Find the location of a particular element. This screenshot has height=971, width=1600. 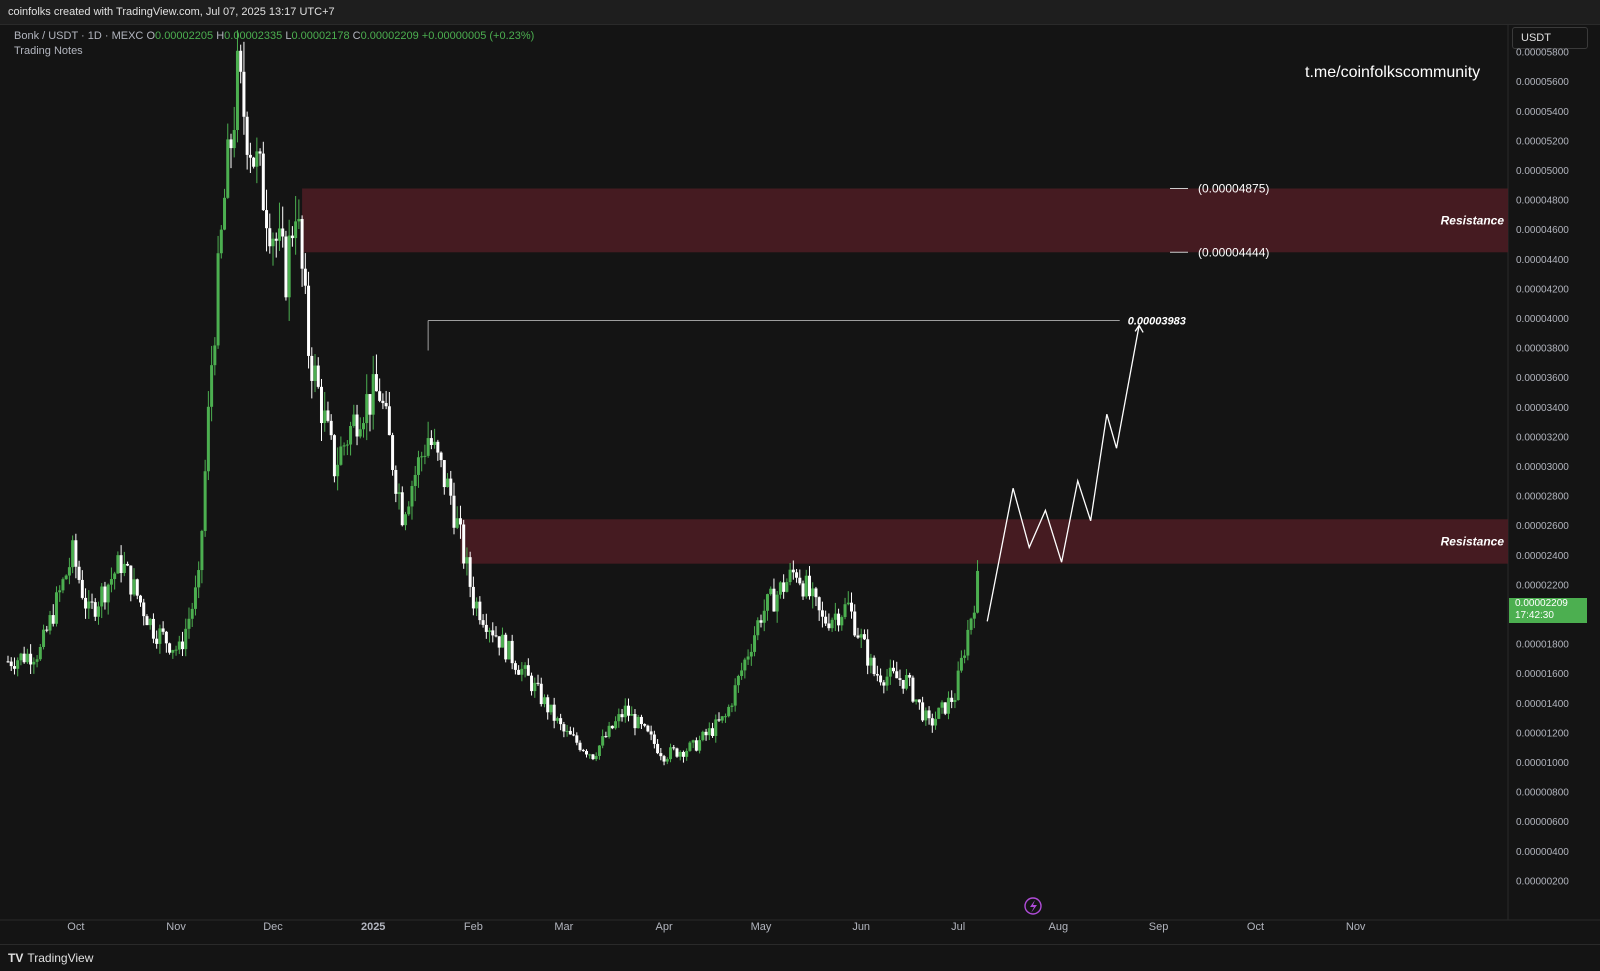

y-tick-label: 0.00000200 is located at coordinates (1542, 881).